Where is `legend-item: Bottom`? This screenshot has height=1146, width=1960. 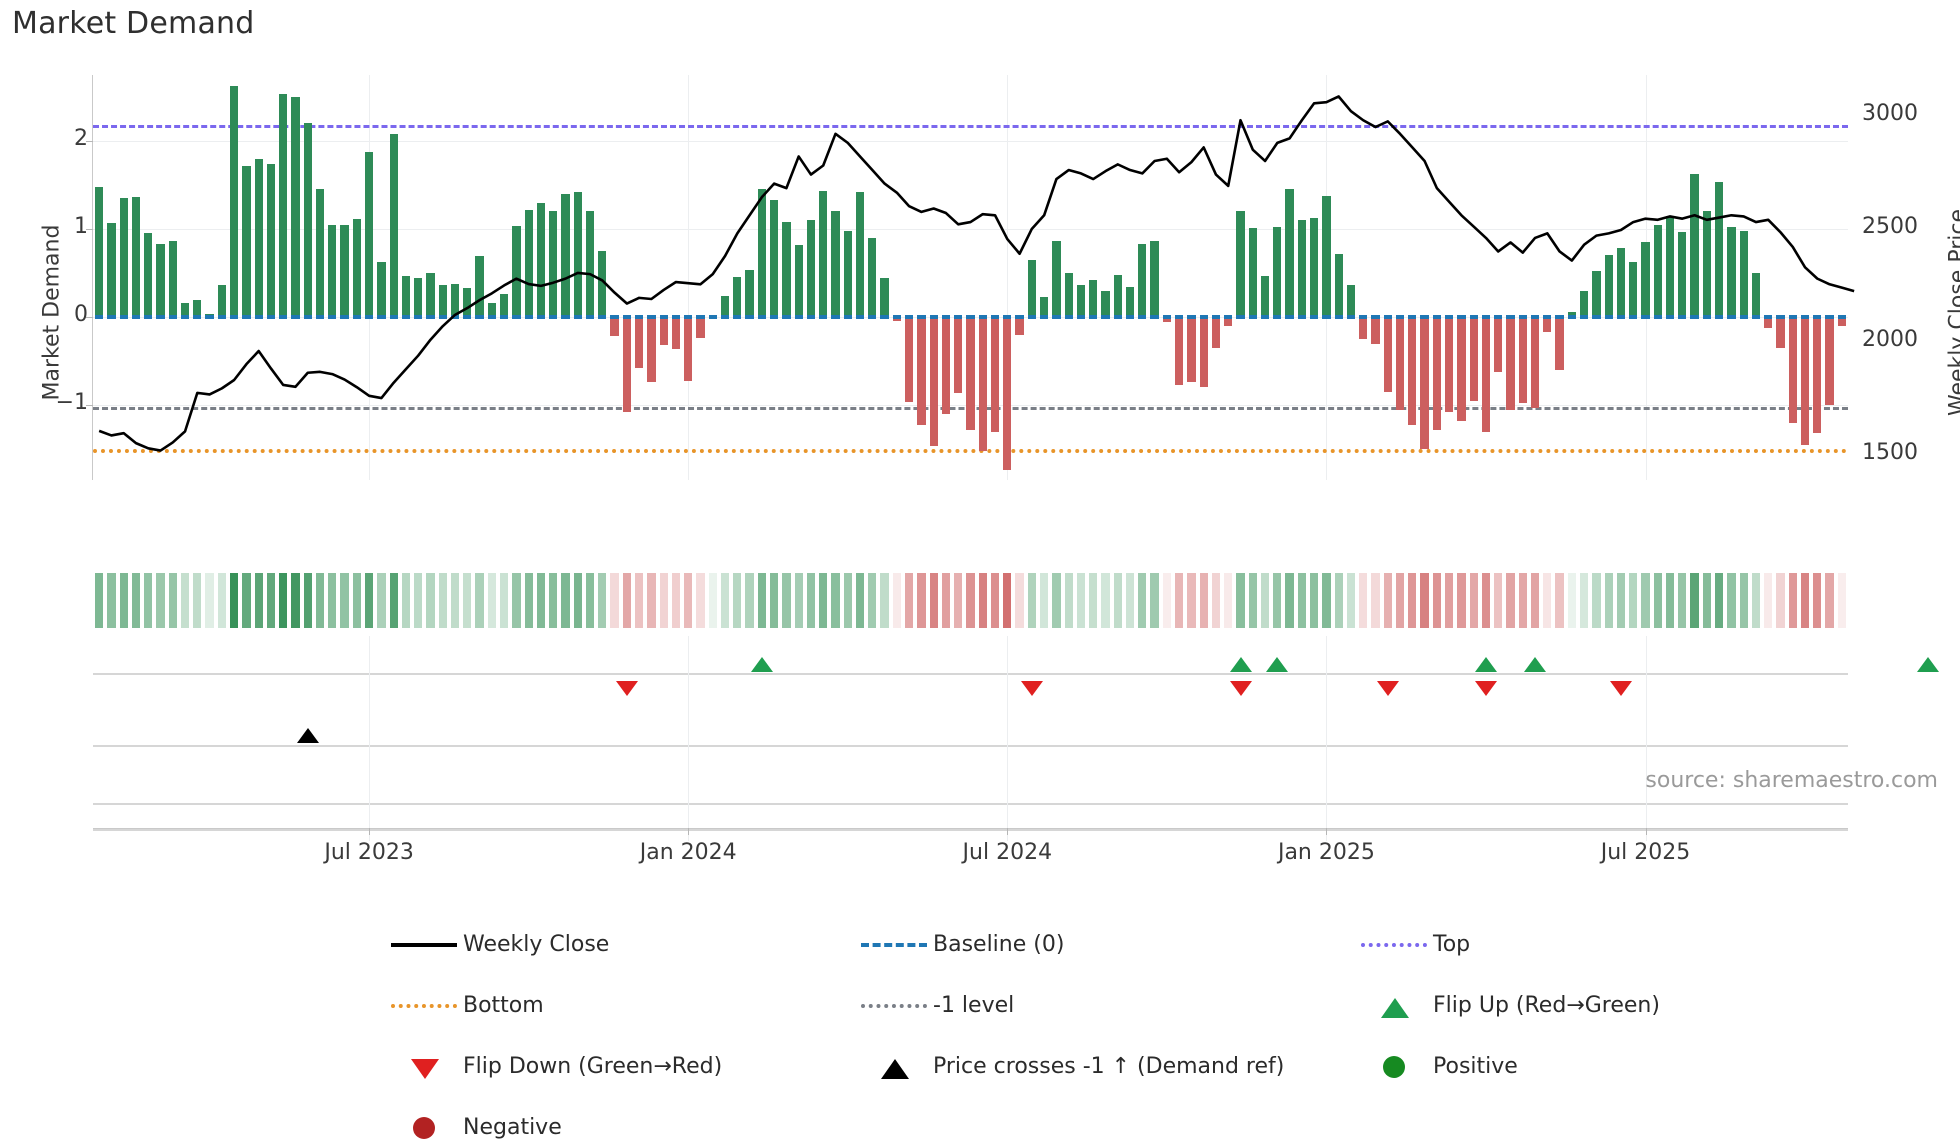 legend-item: Bottom is located at coordinates (553, 1005).